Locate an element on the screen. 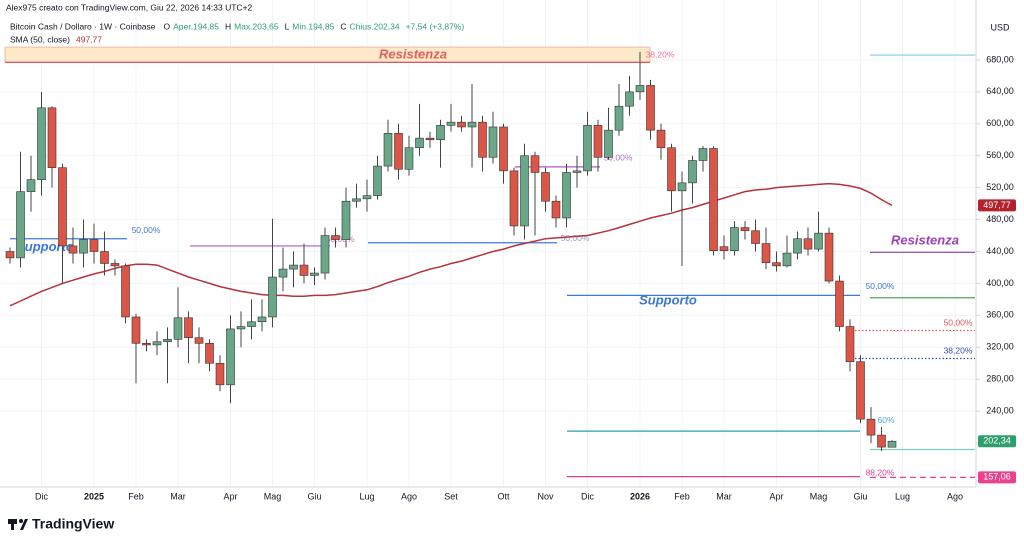 This screenshot has height=546, width=1024. legend-key: L is located at coordinates (287, 26).